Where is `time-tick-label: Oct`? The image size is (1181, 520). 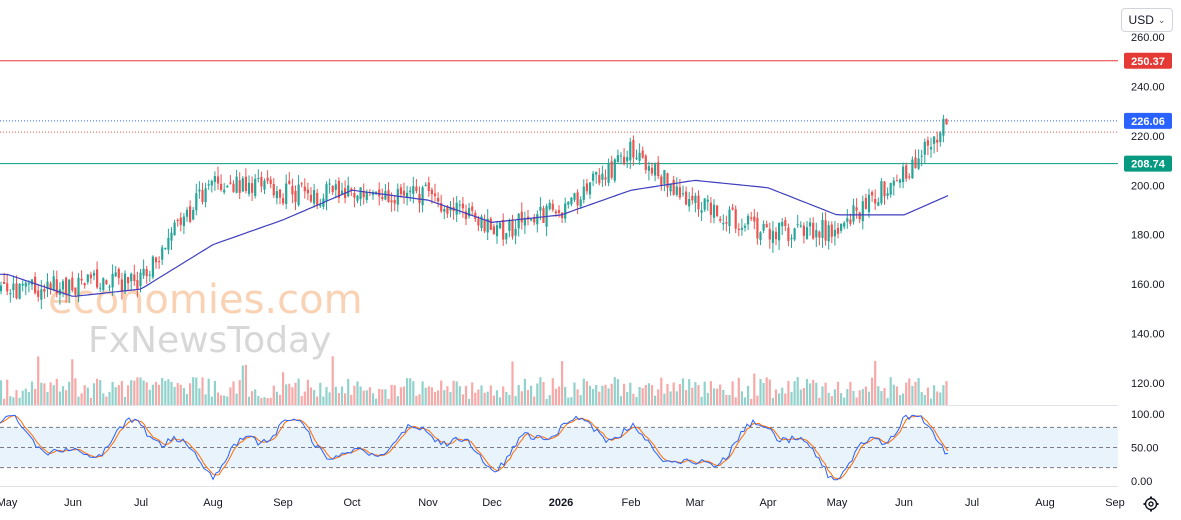
time-tick-label: Oct is located at coordinates (351, 503).